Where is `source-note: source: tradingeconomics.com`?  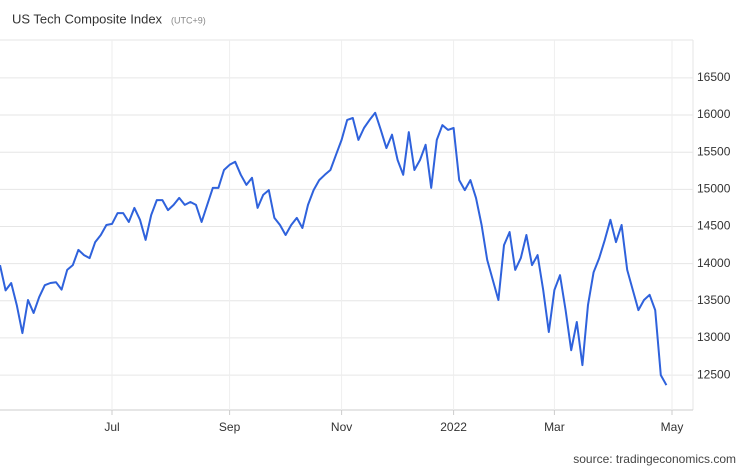
source-note: source: tradingeconomics.com is located at coordinates (654, 459).